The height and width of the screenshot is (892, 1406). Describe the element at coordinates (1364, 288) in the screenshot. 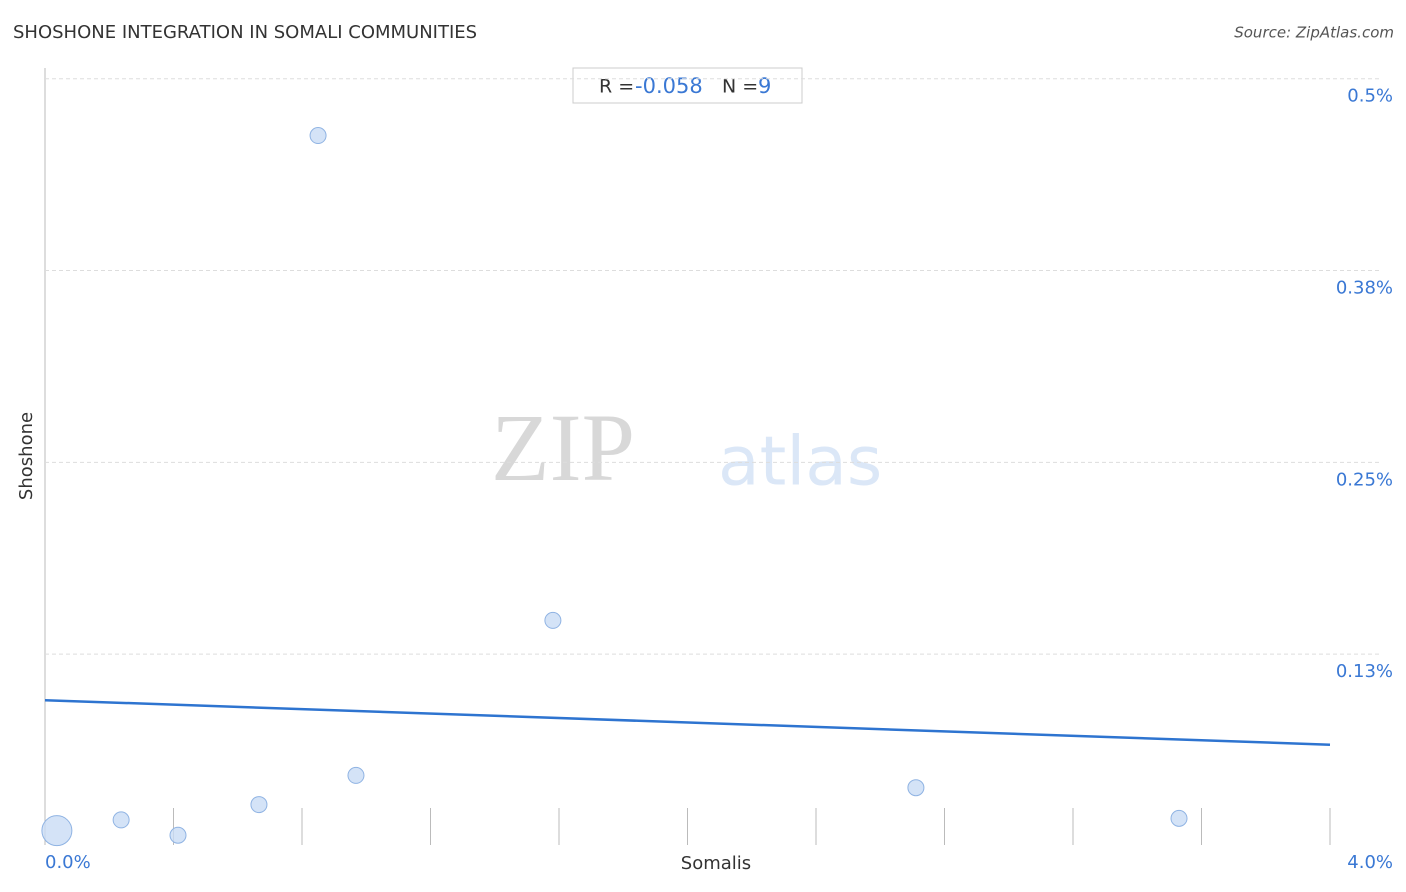

I see `y-tick-label: 0.38%` at that location.